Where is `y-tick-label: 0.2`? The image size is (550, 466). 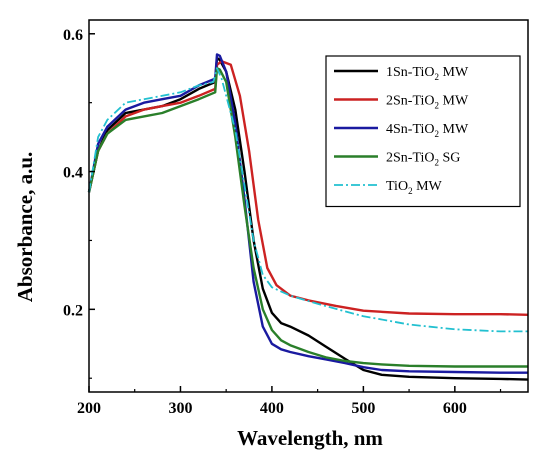
y-tick-label: 0.2 is located at coordinates (73, 310).